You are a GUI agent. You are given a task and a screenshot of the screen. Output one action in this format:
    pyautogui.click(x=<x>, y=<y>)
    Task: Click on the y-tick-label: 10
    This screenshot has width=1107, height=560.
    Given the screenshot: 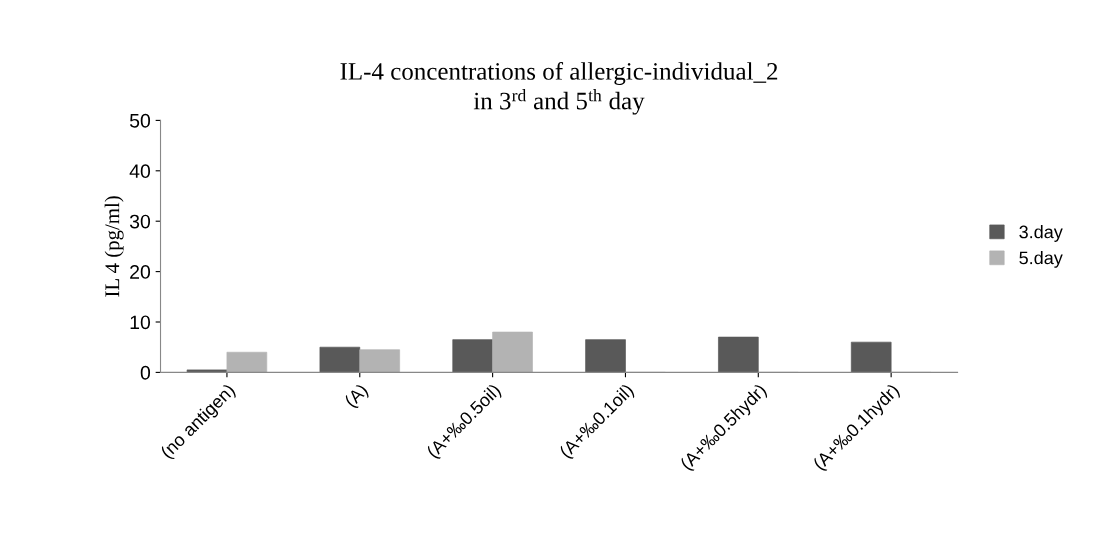 What is the action you would take?
    pyautogui.click(x=140, y=322)
    